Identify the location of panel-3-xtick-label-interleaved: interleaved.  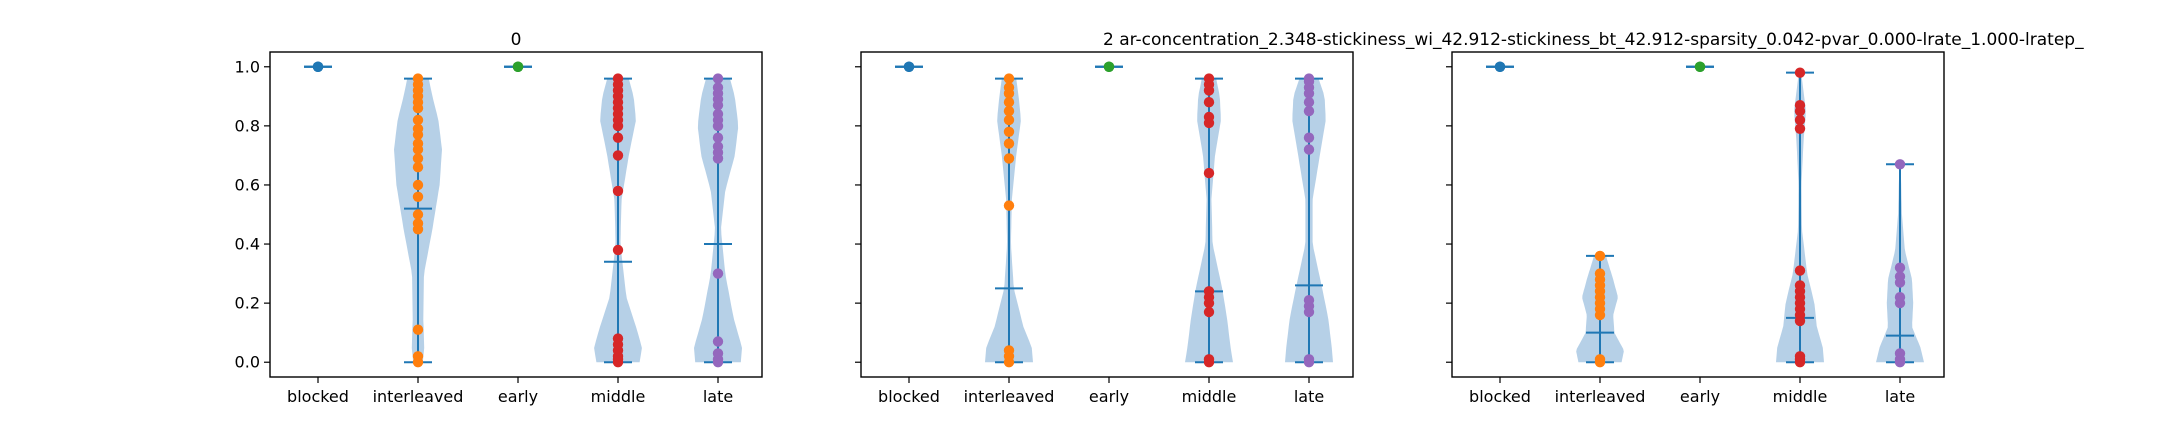
(1600, 396).